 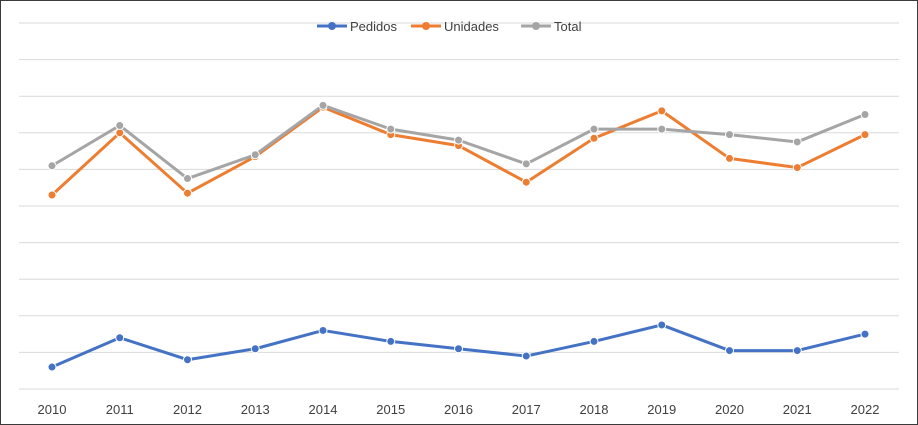 What do you see at coordinates (526, 409) in the screenshot?
I see `x-tick-label: 2017` at bounding box center [526, 409].